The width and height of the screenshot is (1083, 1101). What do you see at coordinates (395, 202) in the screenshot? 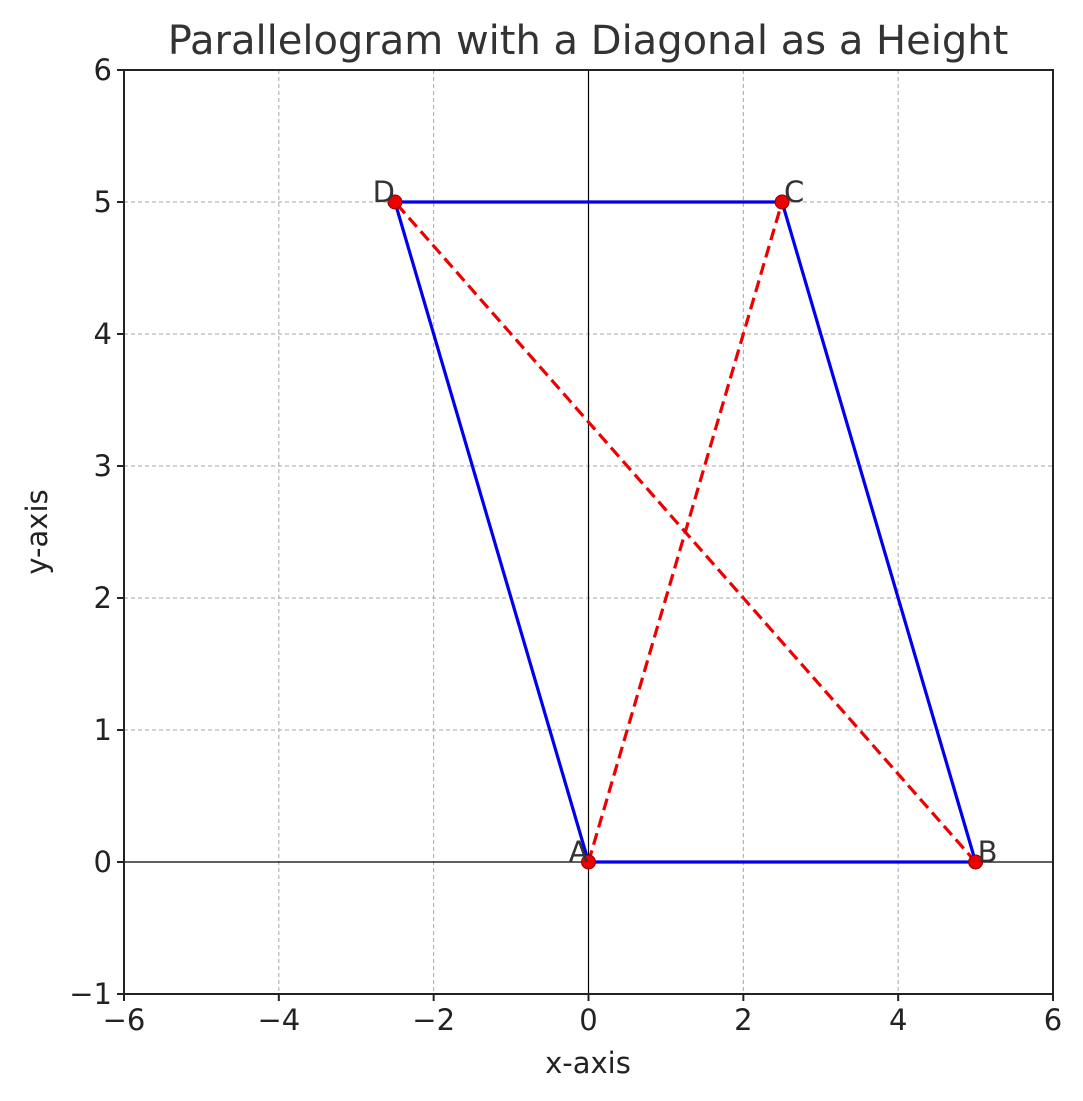
I see `point-D` at bounding box center [395, 202].